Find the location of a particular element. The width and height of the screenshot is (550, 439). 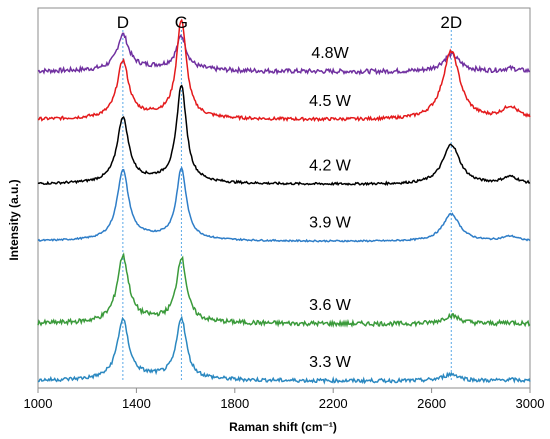

x-tick-label: 1000 is located at coordinates (38, 403).